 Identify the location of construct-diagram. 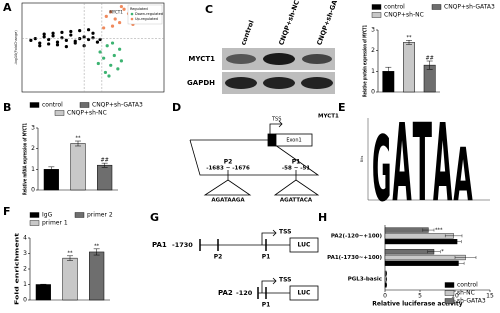
(259, 265).